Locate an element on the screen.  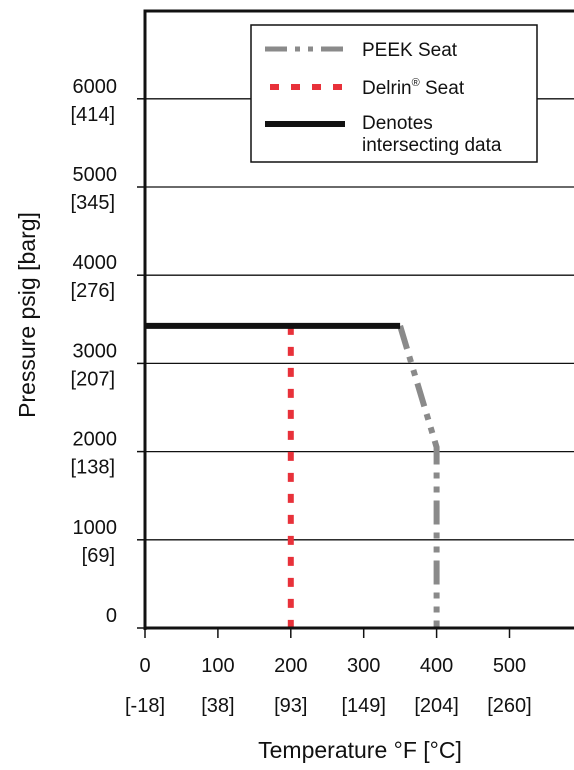
y-tick-label: 4000 is located at coordinates (95, 263).